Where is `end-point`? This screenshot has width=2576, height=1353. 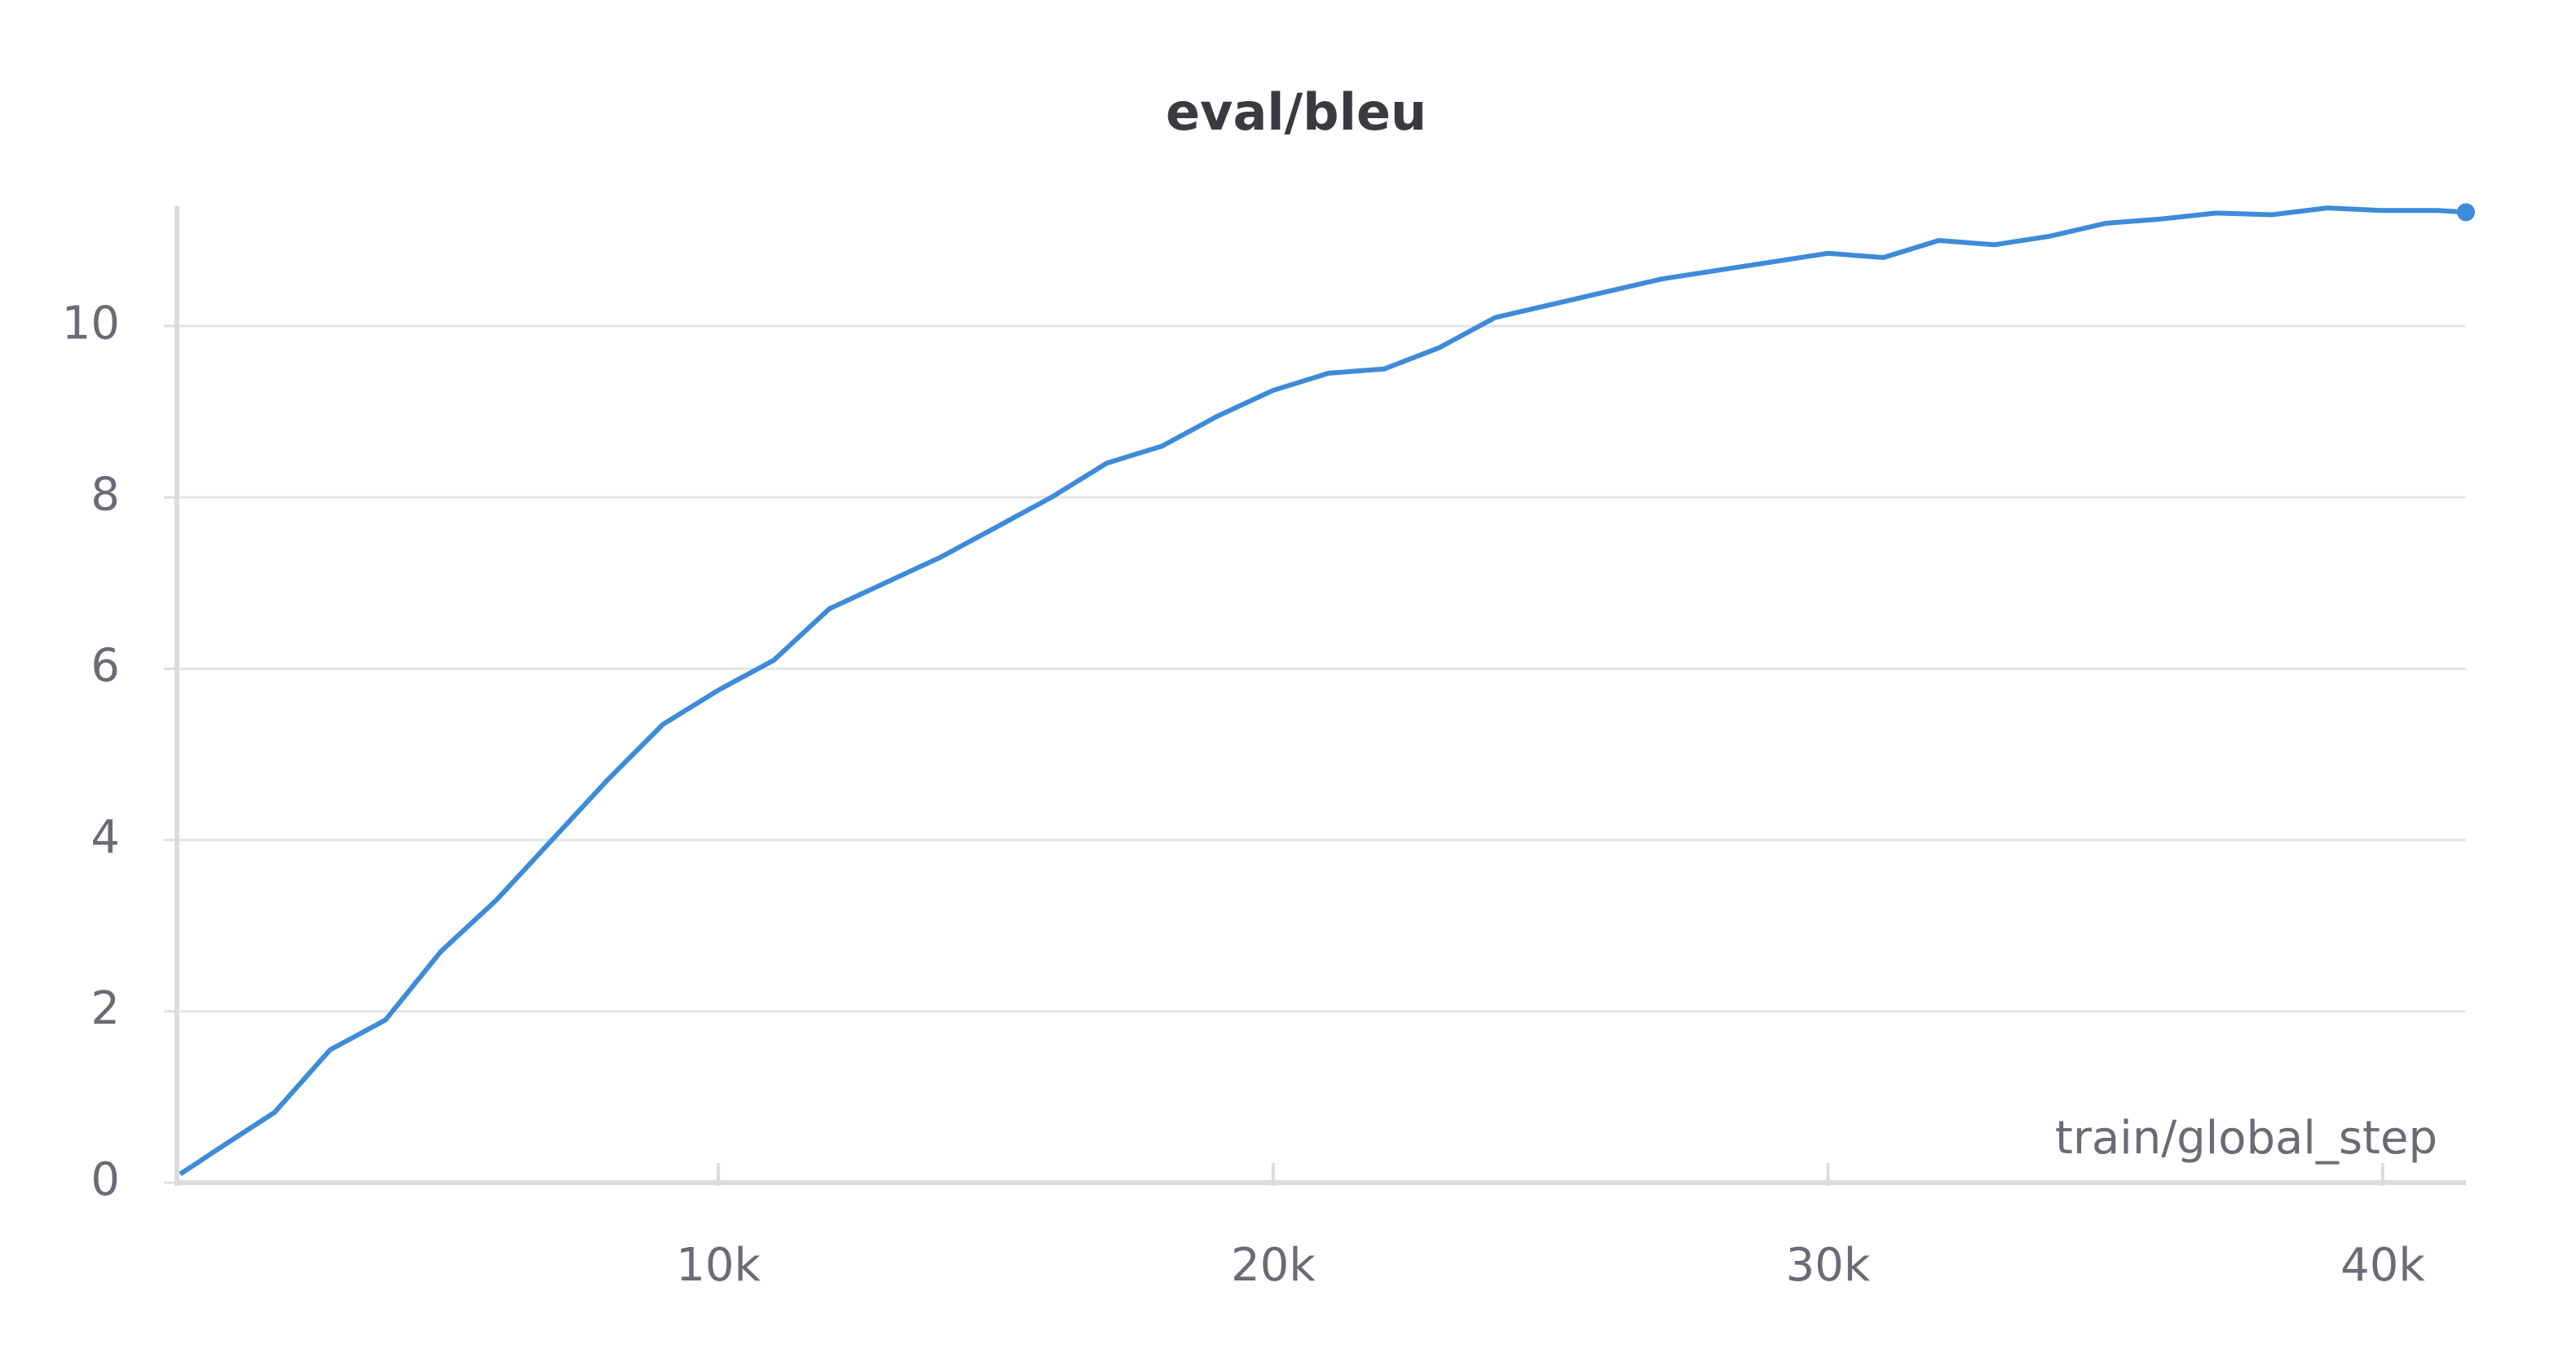 end-point is located at coordinates (2466, 212).